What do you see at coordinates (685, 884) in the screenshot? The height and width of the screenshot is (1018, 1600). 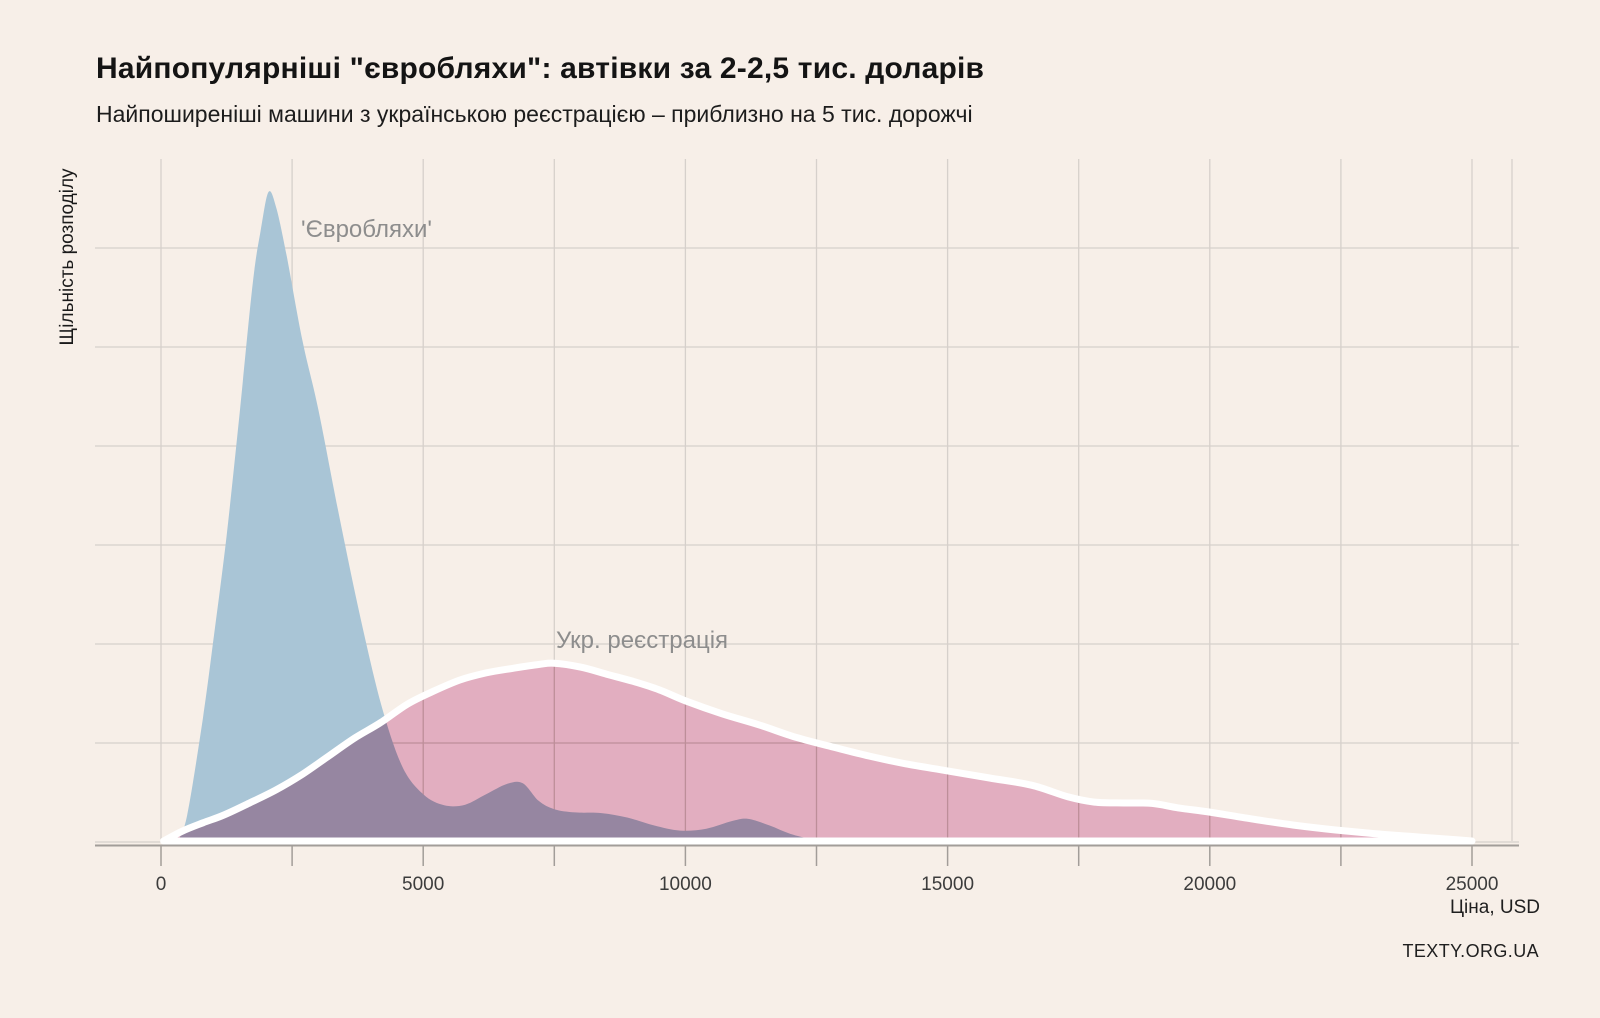 I see `x-tick-label: 10000` at bounding box center [685, 884].